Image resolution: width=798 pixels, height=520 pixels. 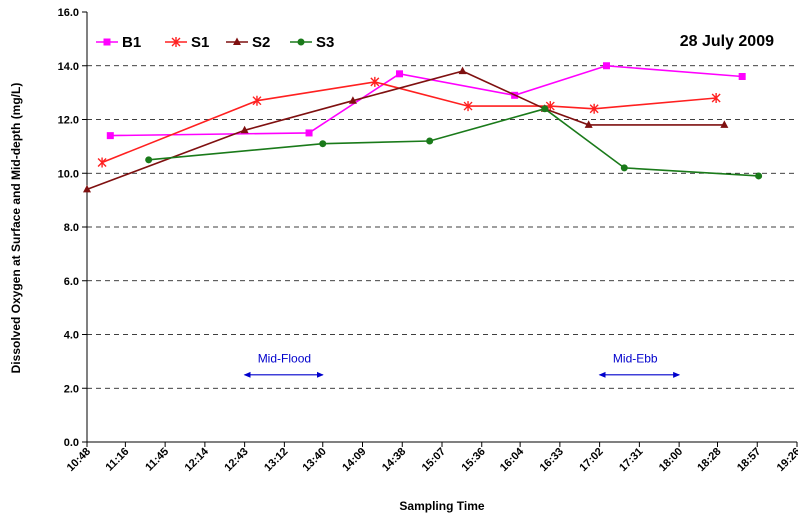 What do you see at coordinates (709, 460) in the screenshot?
I see `x-tick-label: 18:28` at bounding box center [709, 460].